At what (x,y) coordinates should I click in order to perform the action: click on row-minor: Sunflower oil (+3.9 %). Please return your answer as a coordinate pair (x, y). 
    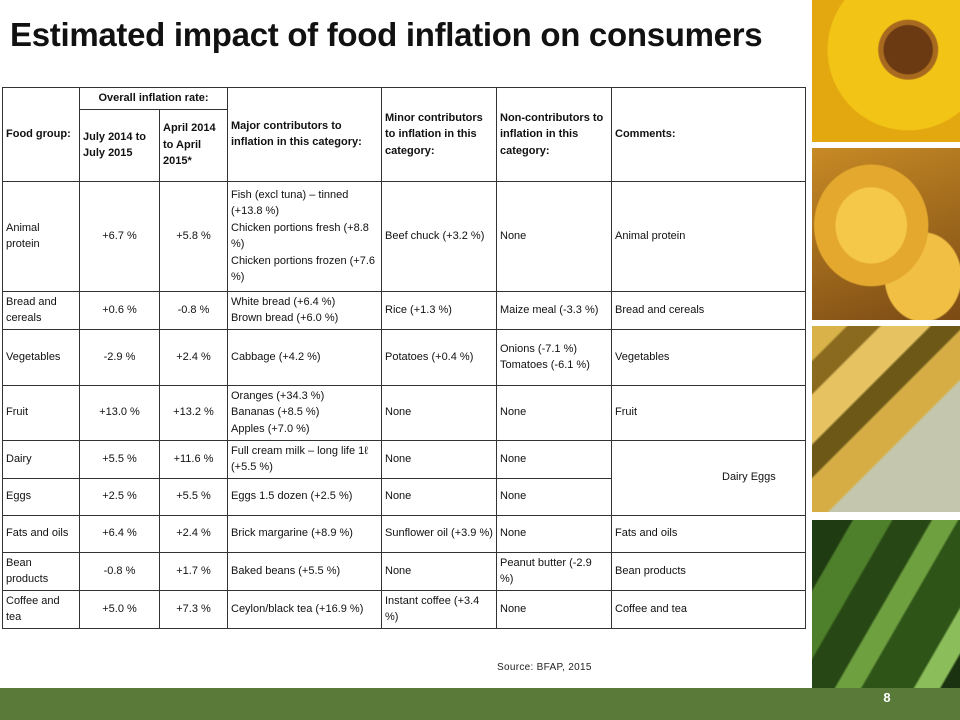
    Looking at the image, I should click on (439, 533).